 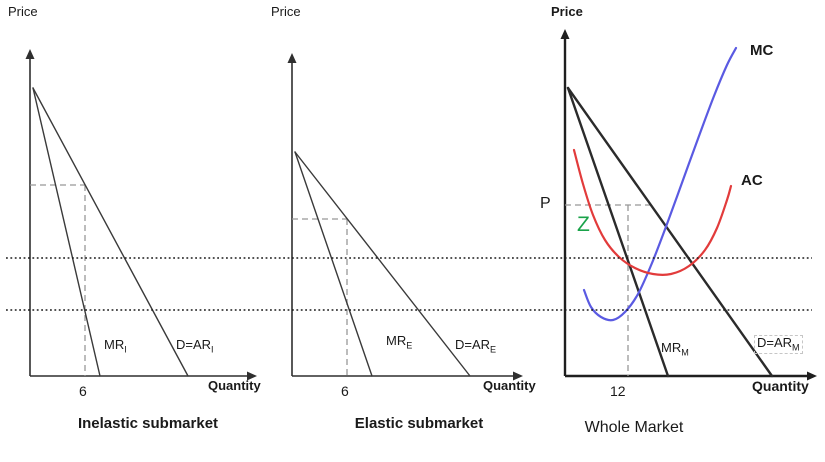 I want to click on mr-inelastic-subscript: I, so click(x=125, y=349).